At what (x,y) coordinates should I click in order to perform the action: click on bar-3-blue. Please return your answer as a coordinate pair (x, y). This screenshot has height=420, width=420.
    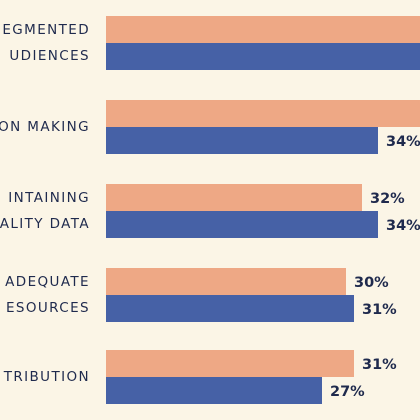
    Looking at the image, I should click on (242, 224).